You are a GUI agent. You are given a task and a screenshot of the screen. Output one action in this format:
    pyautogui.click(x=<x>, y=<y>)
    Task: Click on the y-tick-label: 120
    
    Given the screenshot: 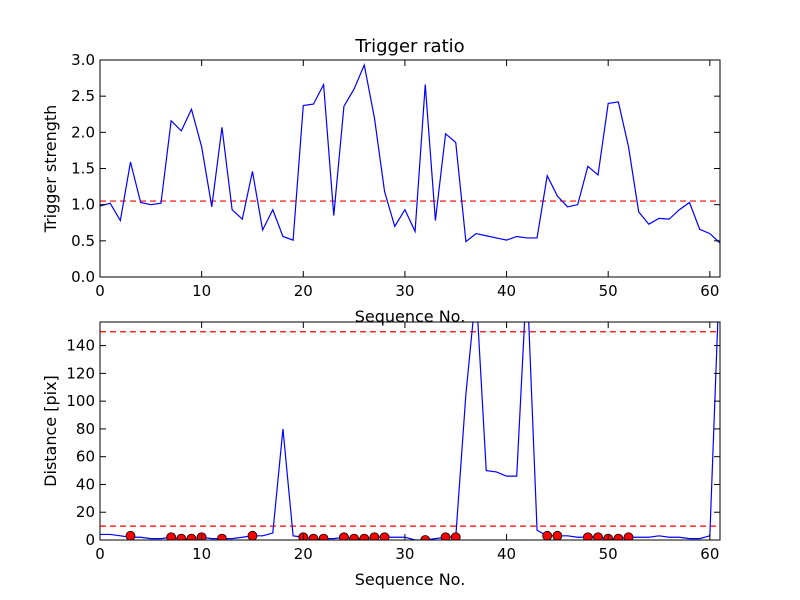 What is the action you would take?
    pyautogui.click(x=80, y=373)
    